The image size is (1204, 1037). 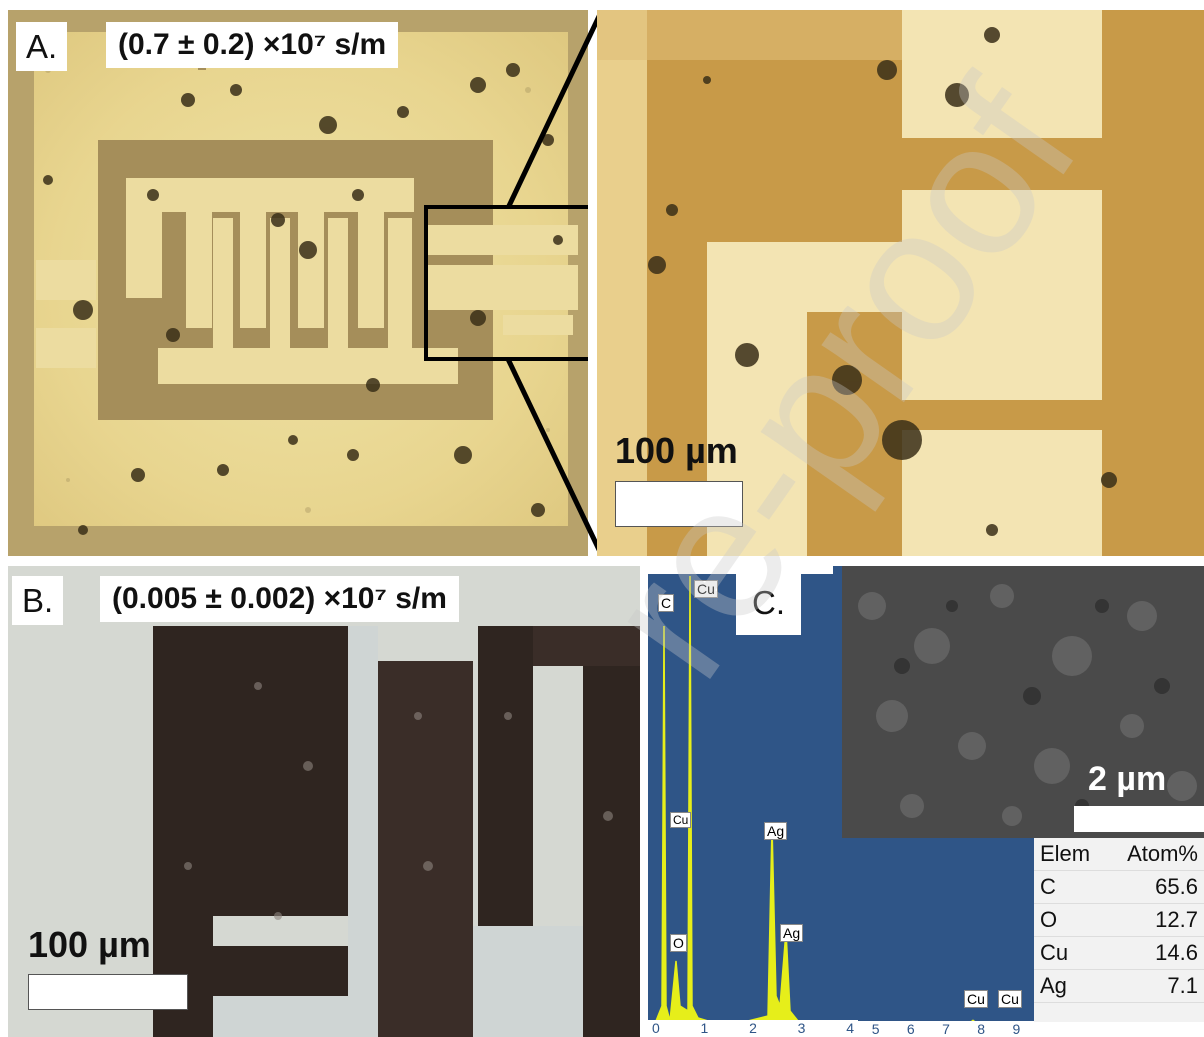 I want to click on panel-a-scale-label: 100 µm, so click(x=676, y=450).